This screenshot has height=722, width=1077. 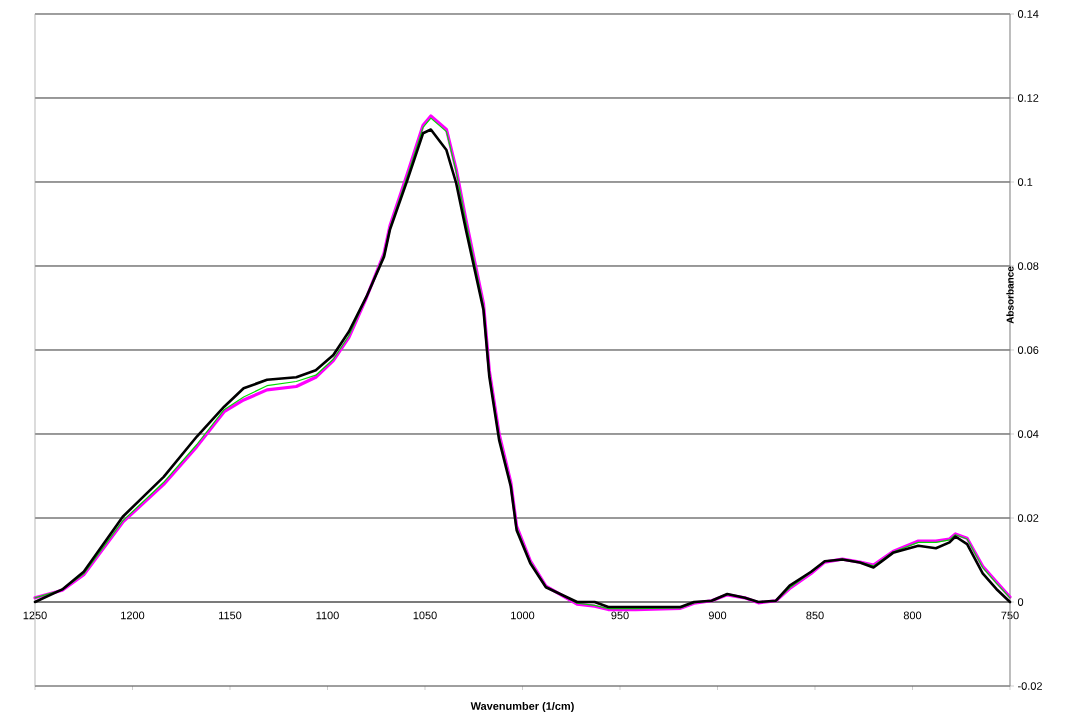 What do you see at coordinates (133, 615) in the screenshot?
I see `x-tick-label: 1200` at bounding box center [133, 615].